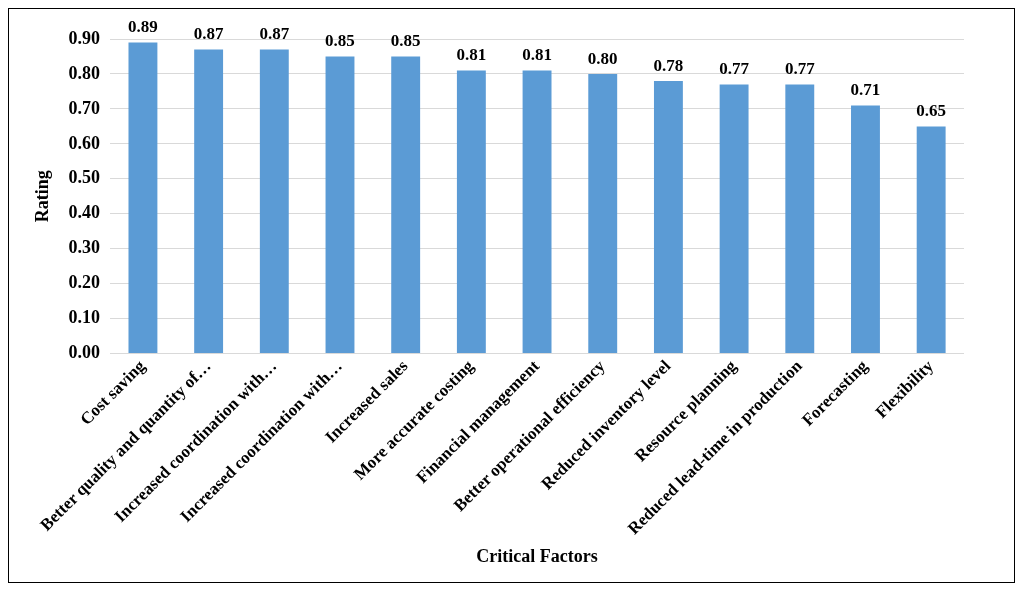 The image size is (1025, 593). I want to click on y-tick-label: 0.60, so click(84, 142).